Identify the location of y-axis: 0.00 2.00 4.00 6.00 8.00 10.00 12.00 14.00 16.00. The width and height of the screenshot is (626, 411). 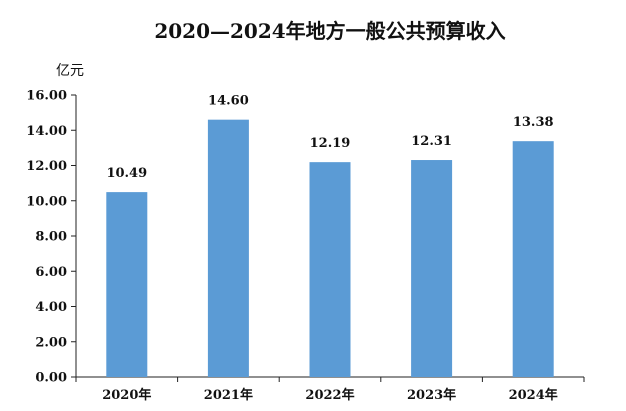
(51, 237).